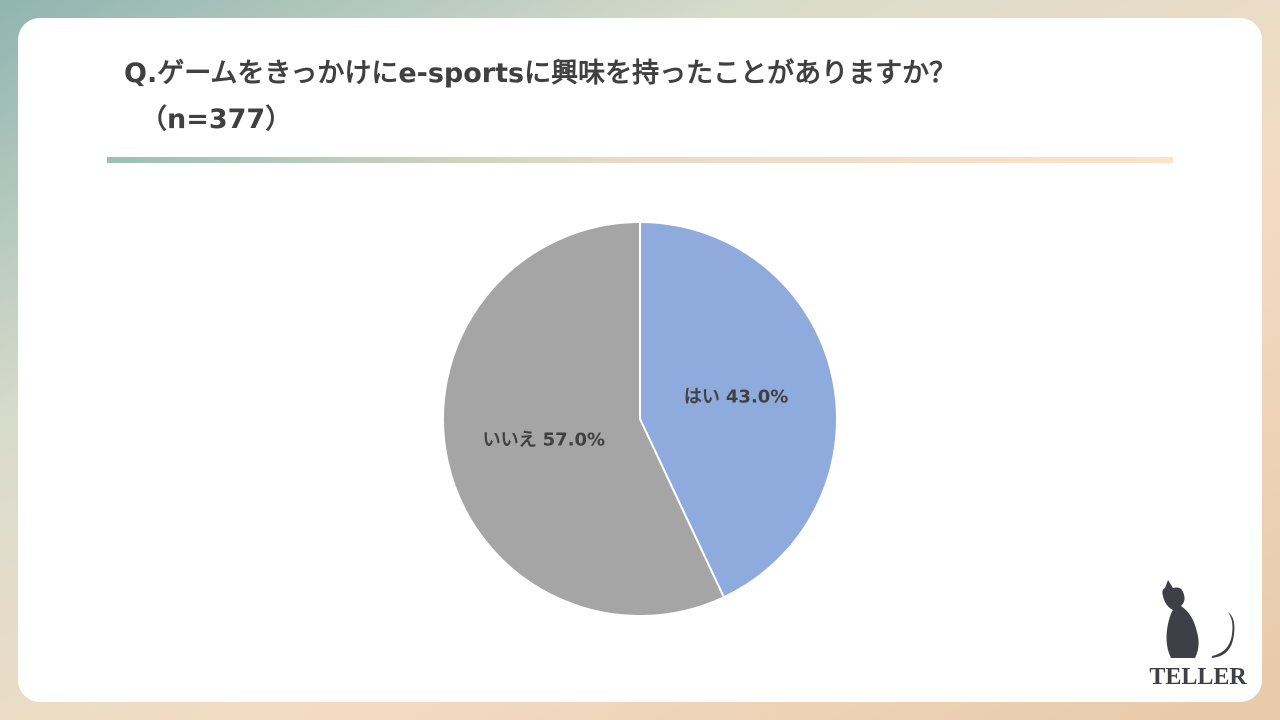  I want to click on title-rule, so click(640, 160).